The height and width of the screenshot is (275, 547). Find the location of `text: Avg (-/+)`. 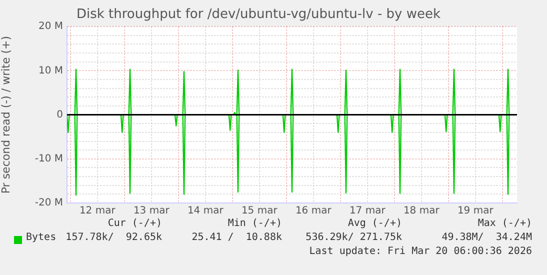

text: Avg (-/+) is located at coordinates (375, 223).